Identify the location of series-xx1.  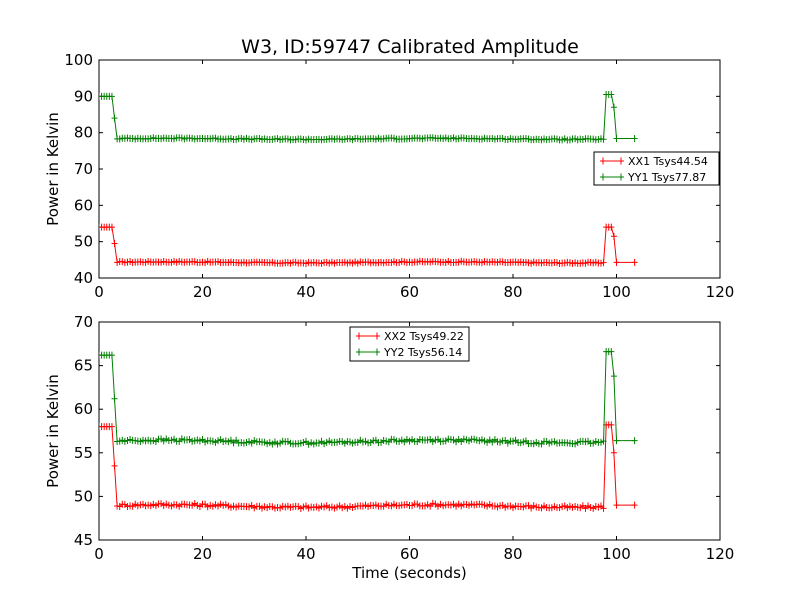
(368, 245).